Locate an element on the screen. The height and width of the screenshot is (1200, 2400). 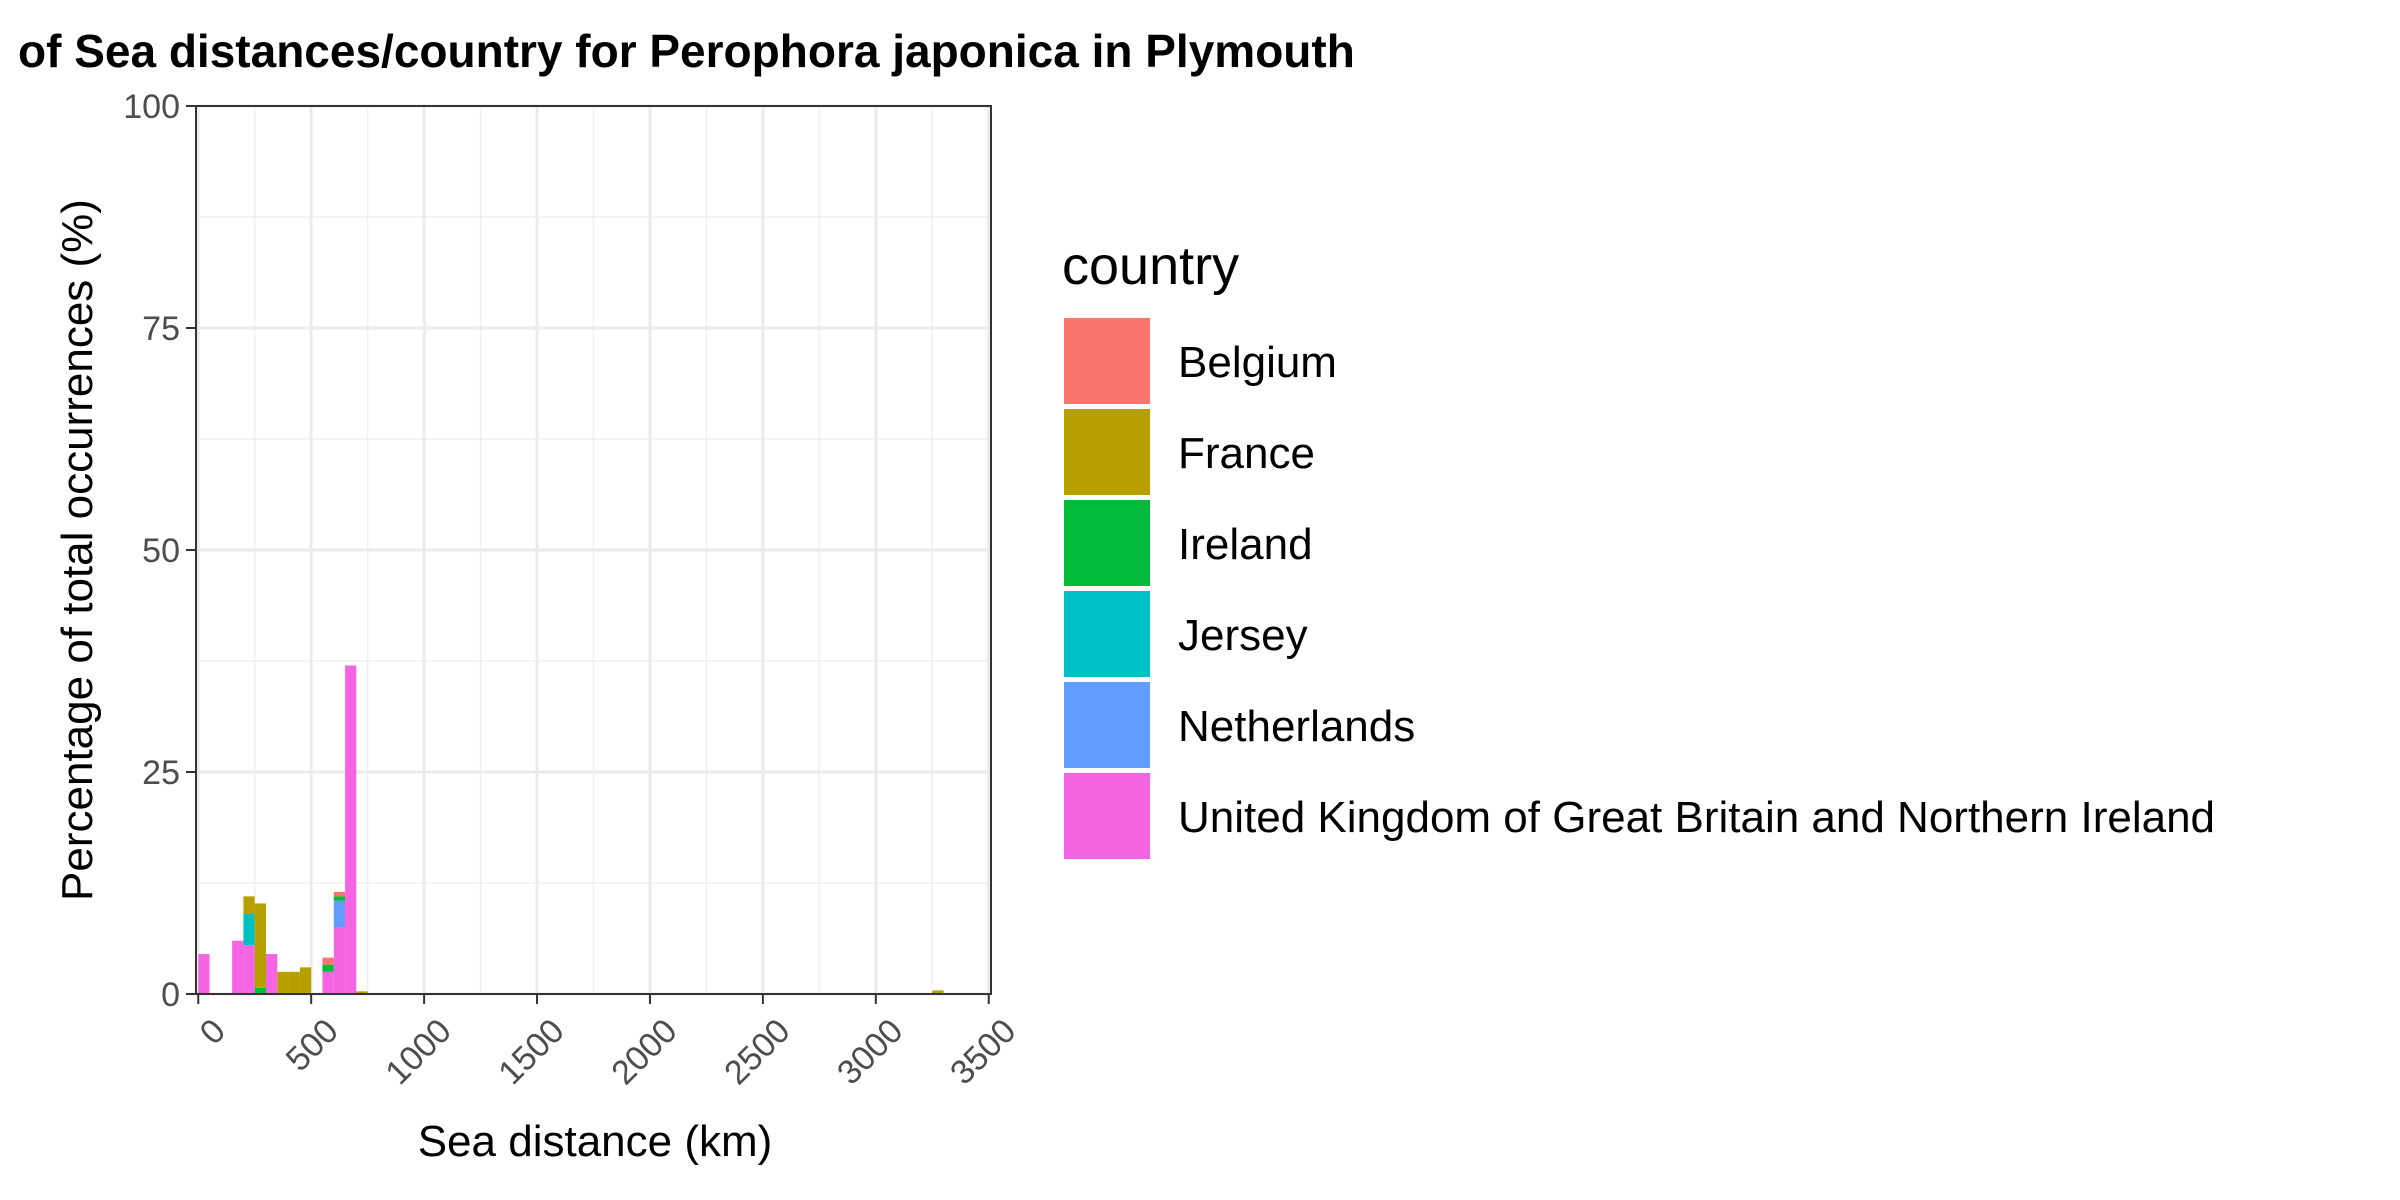
legend-label: Belgium is located at coordinates (1257, 362).